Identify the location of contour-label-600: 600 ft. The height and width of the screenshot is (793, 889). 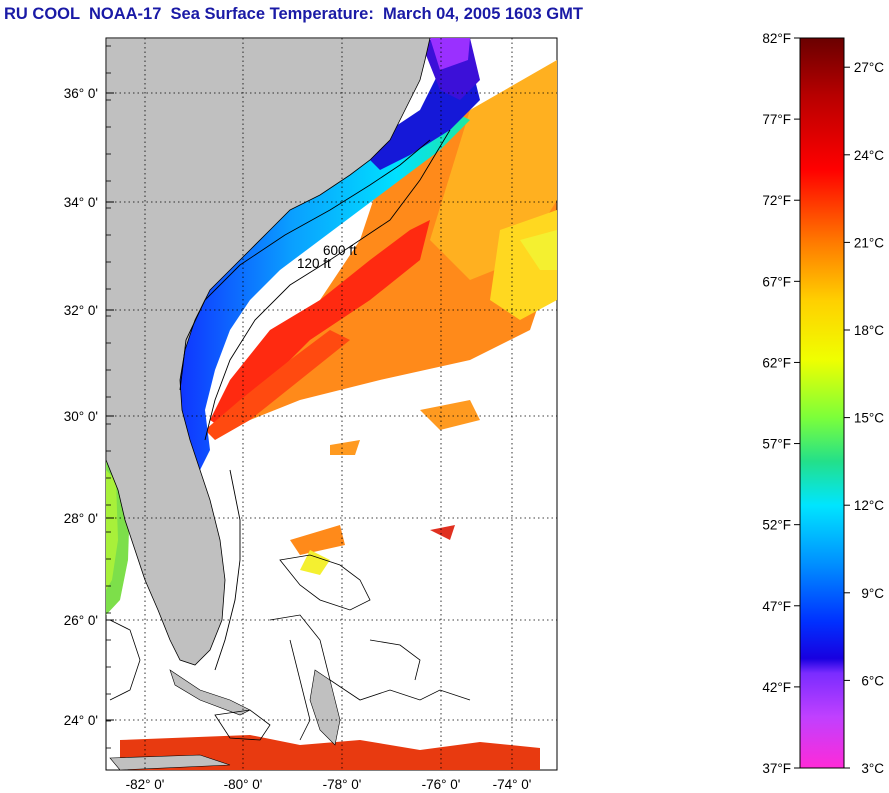
(340, 250).